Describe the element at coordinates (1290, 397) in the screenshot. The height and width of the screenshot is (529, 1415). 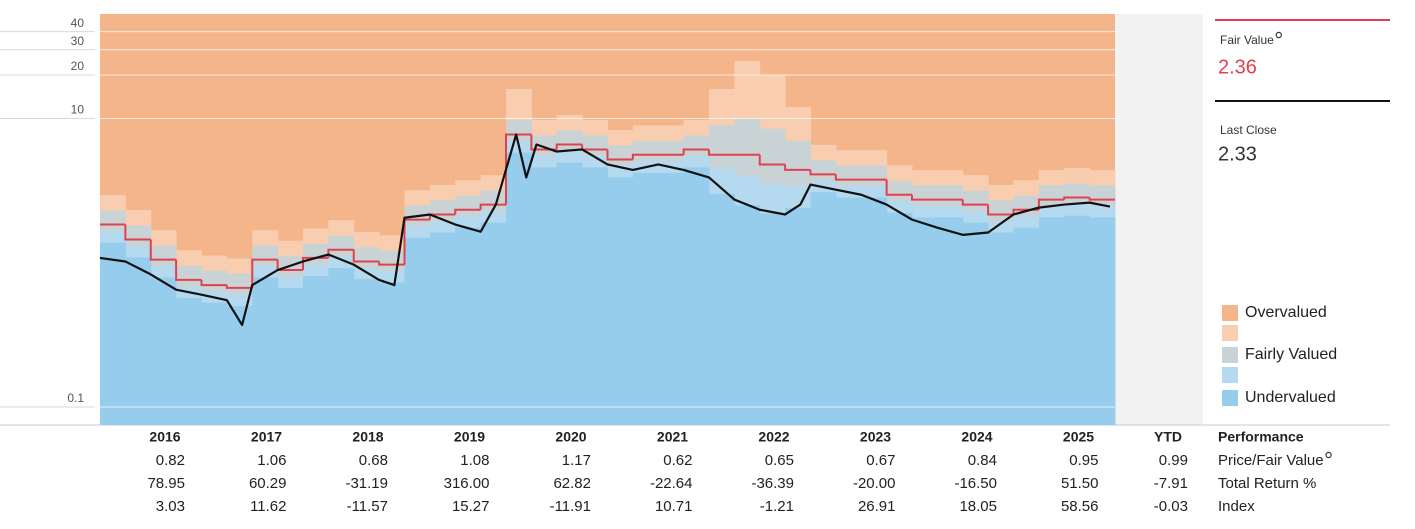
I see `legend-label: Undervalued` at that location.